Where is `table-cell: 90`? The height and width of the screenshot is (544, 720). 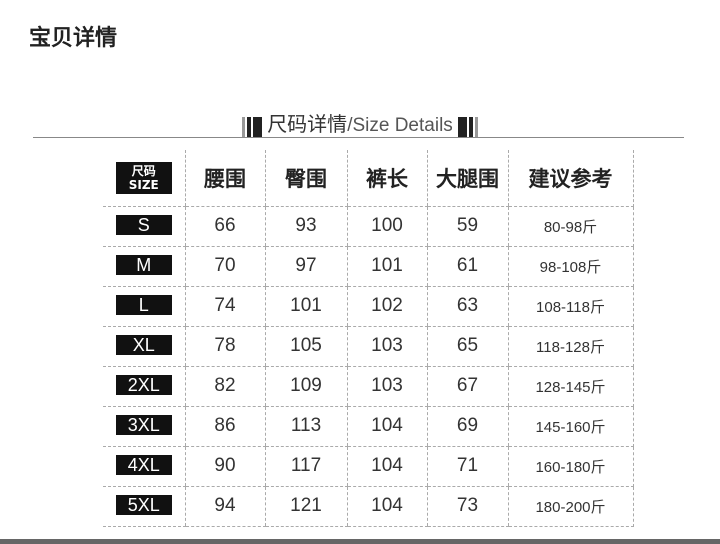
table-cell: 90 is located at coordinates (224, 466).